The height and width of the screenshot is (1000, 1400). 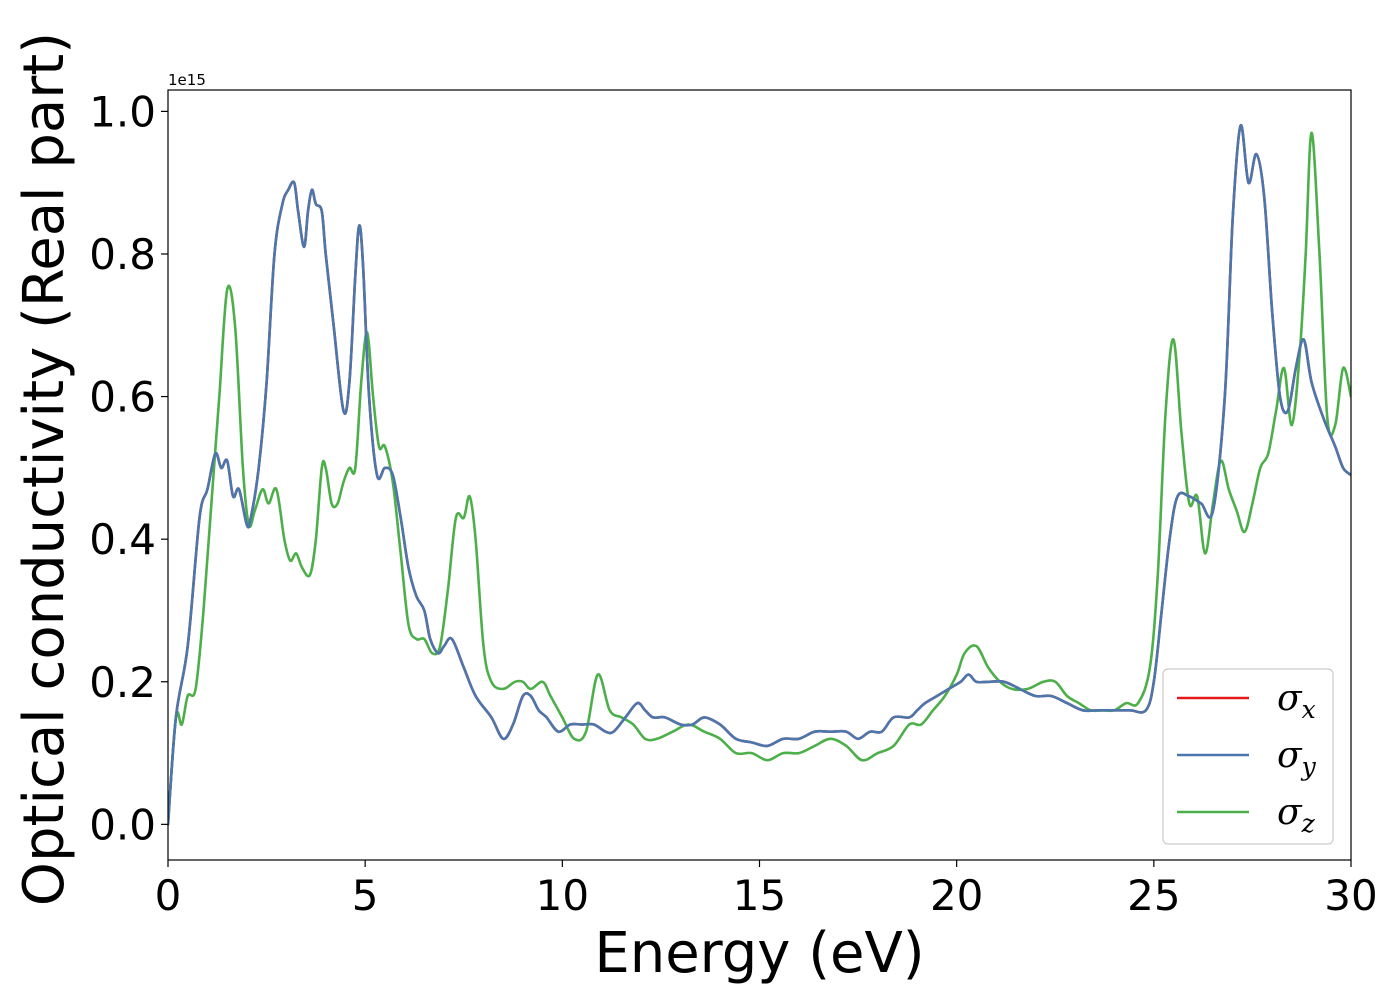 I want to click on y-axis-ticks: 0.0 0.2 0.4 0.6 0.8 1.0, so click(x=128, y=468).